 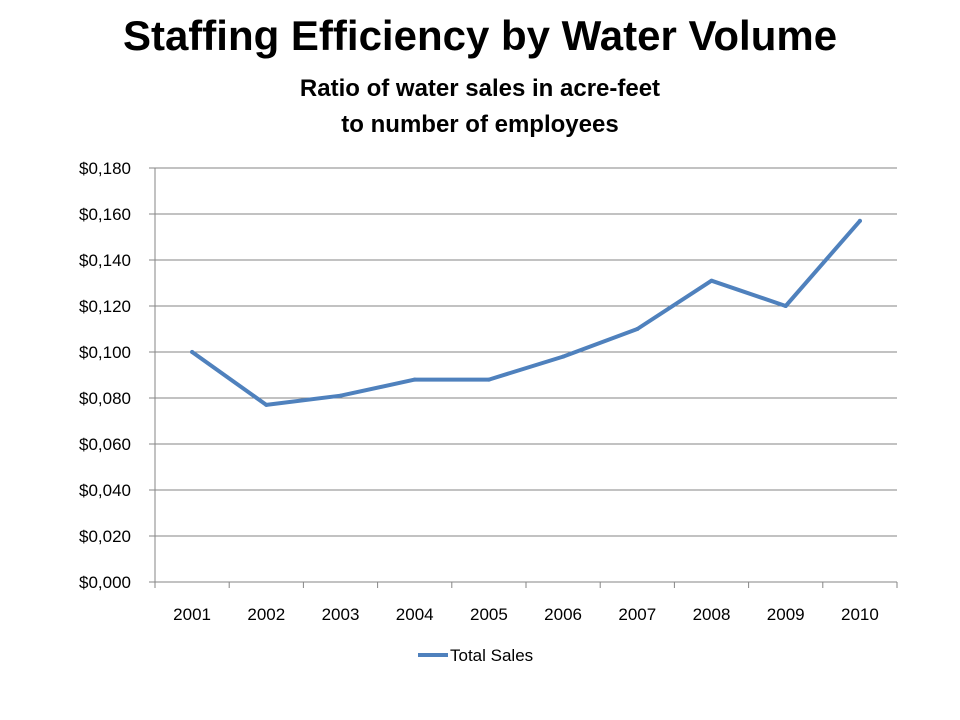 What do you see at coordinates (341, 614) in the screenshot?
I see `x-tick-label: 2003` at bounding box center [341, 614].